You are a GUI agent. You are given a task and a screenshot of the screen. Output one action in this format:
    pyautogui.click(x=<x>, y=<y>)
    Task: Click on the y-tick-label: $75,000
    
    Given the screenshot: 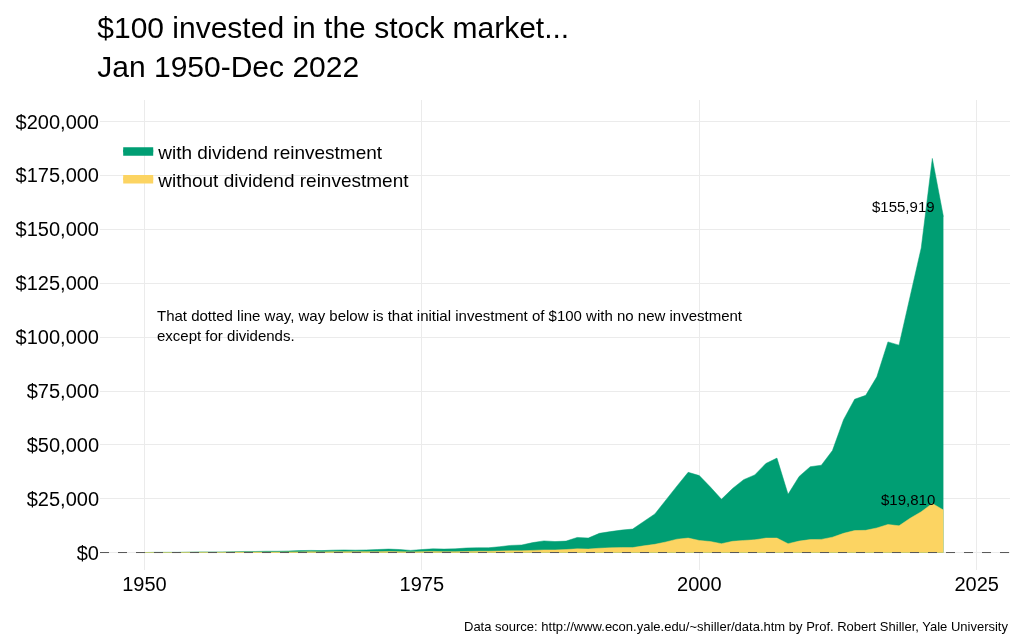 What is the action you would take?
    pyautogui.click(x=62, y=391)
    